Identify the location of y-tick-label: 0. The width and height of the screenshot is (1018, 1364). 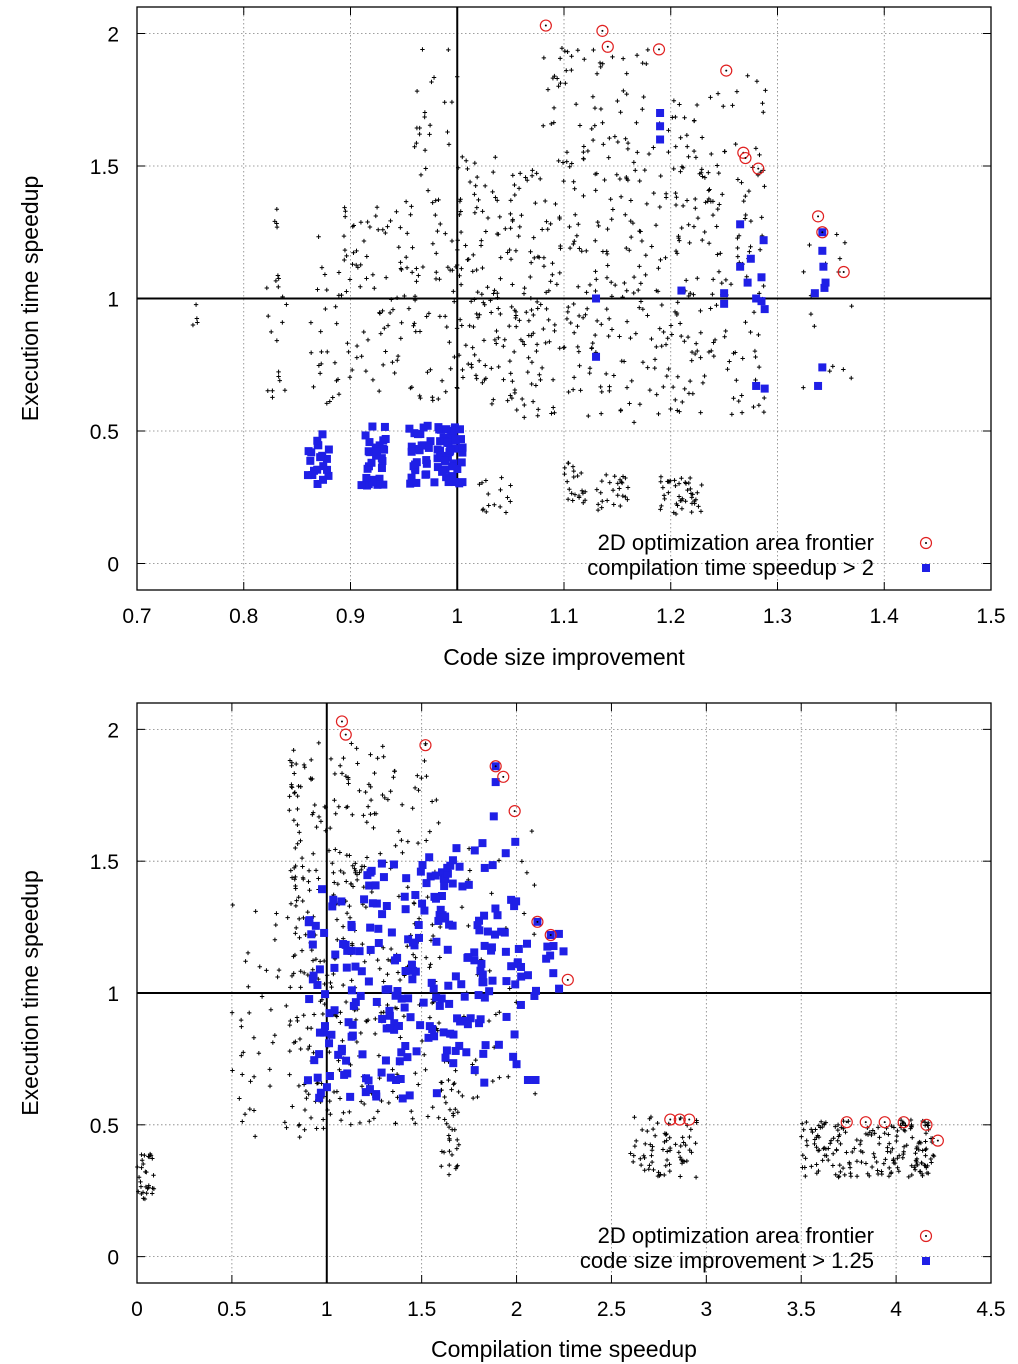
(113, 1258).